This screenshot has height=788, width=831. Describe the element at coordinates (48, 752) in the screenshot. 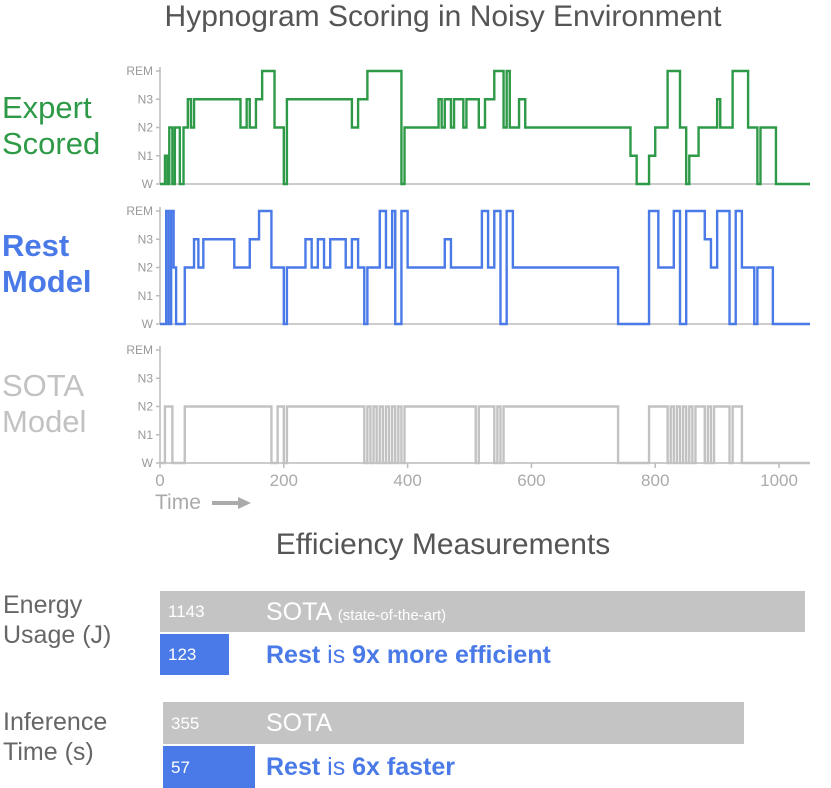

I see `inference-label-line2: Time (s)` at that location.